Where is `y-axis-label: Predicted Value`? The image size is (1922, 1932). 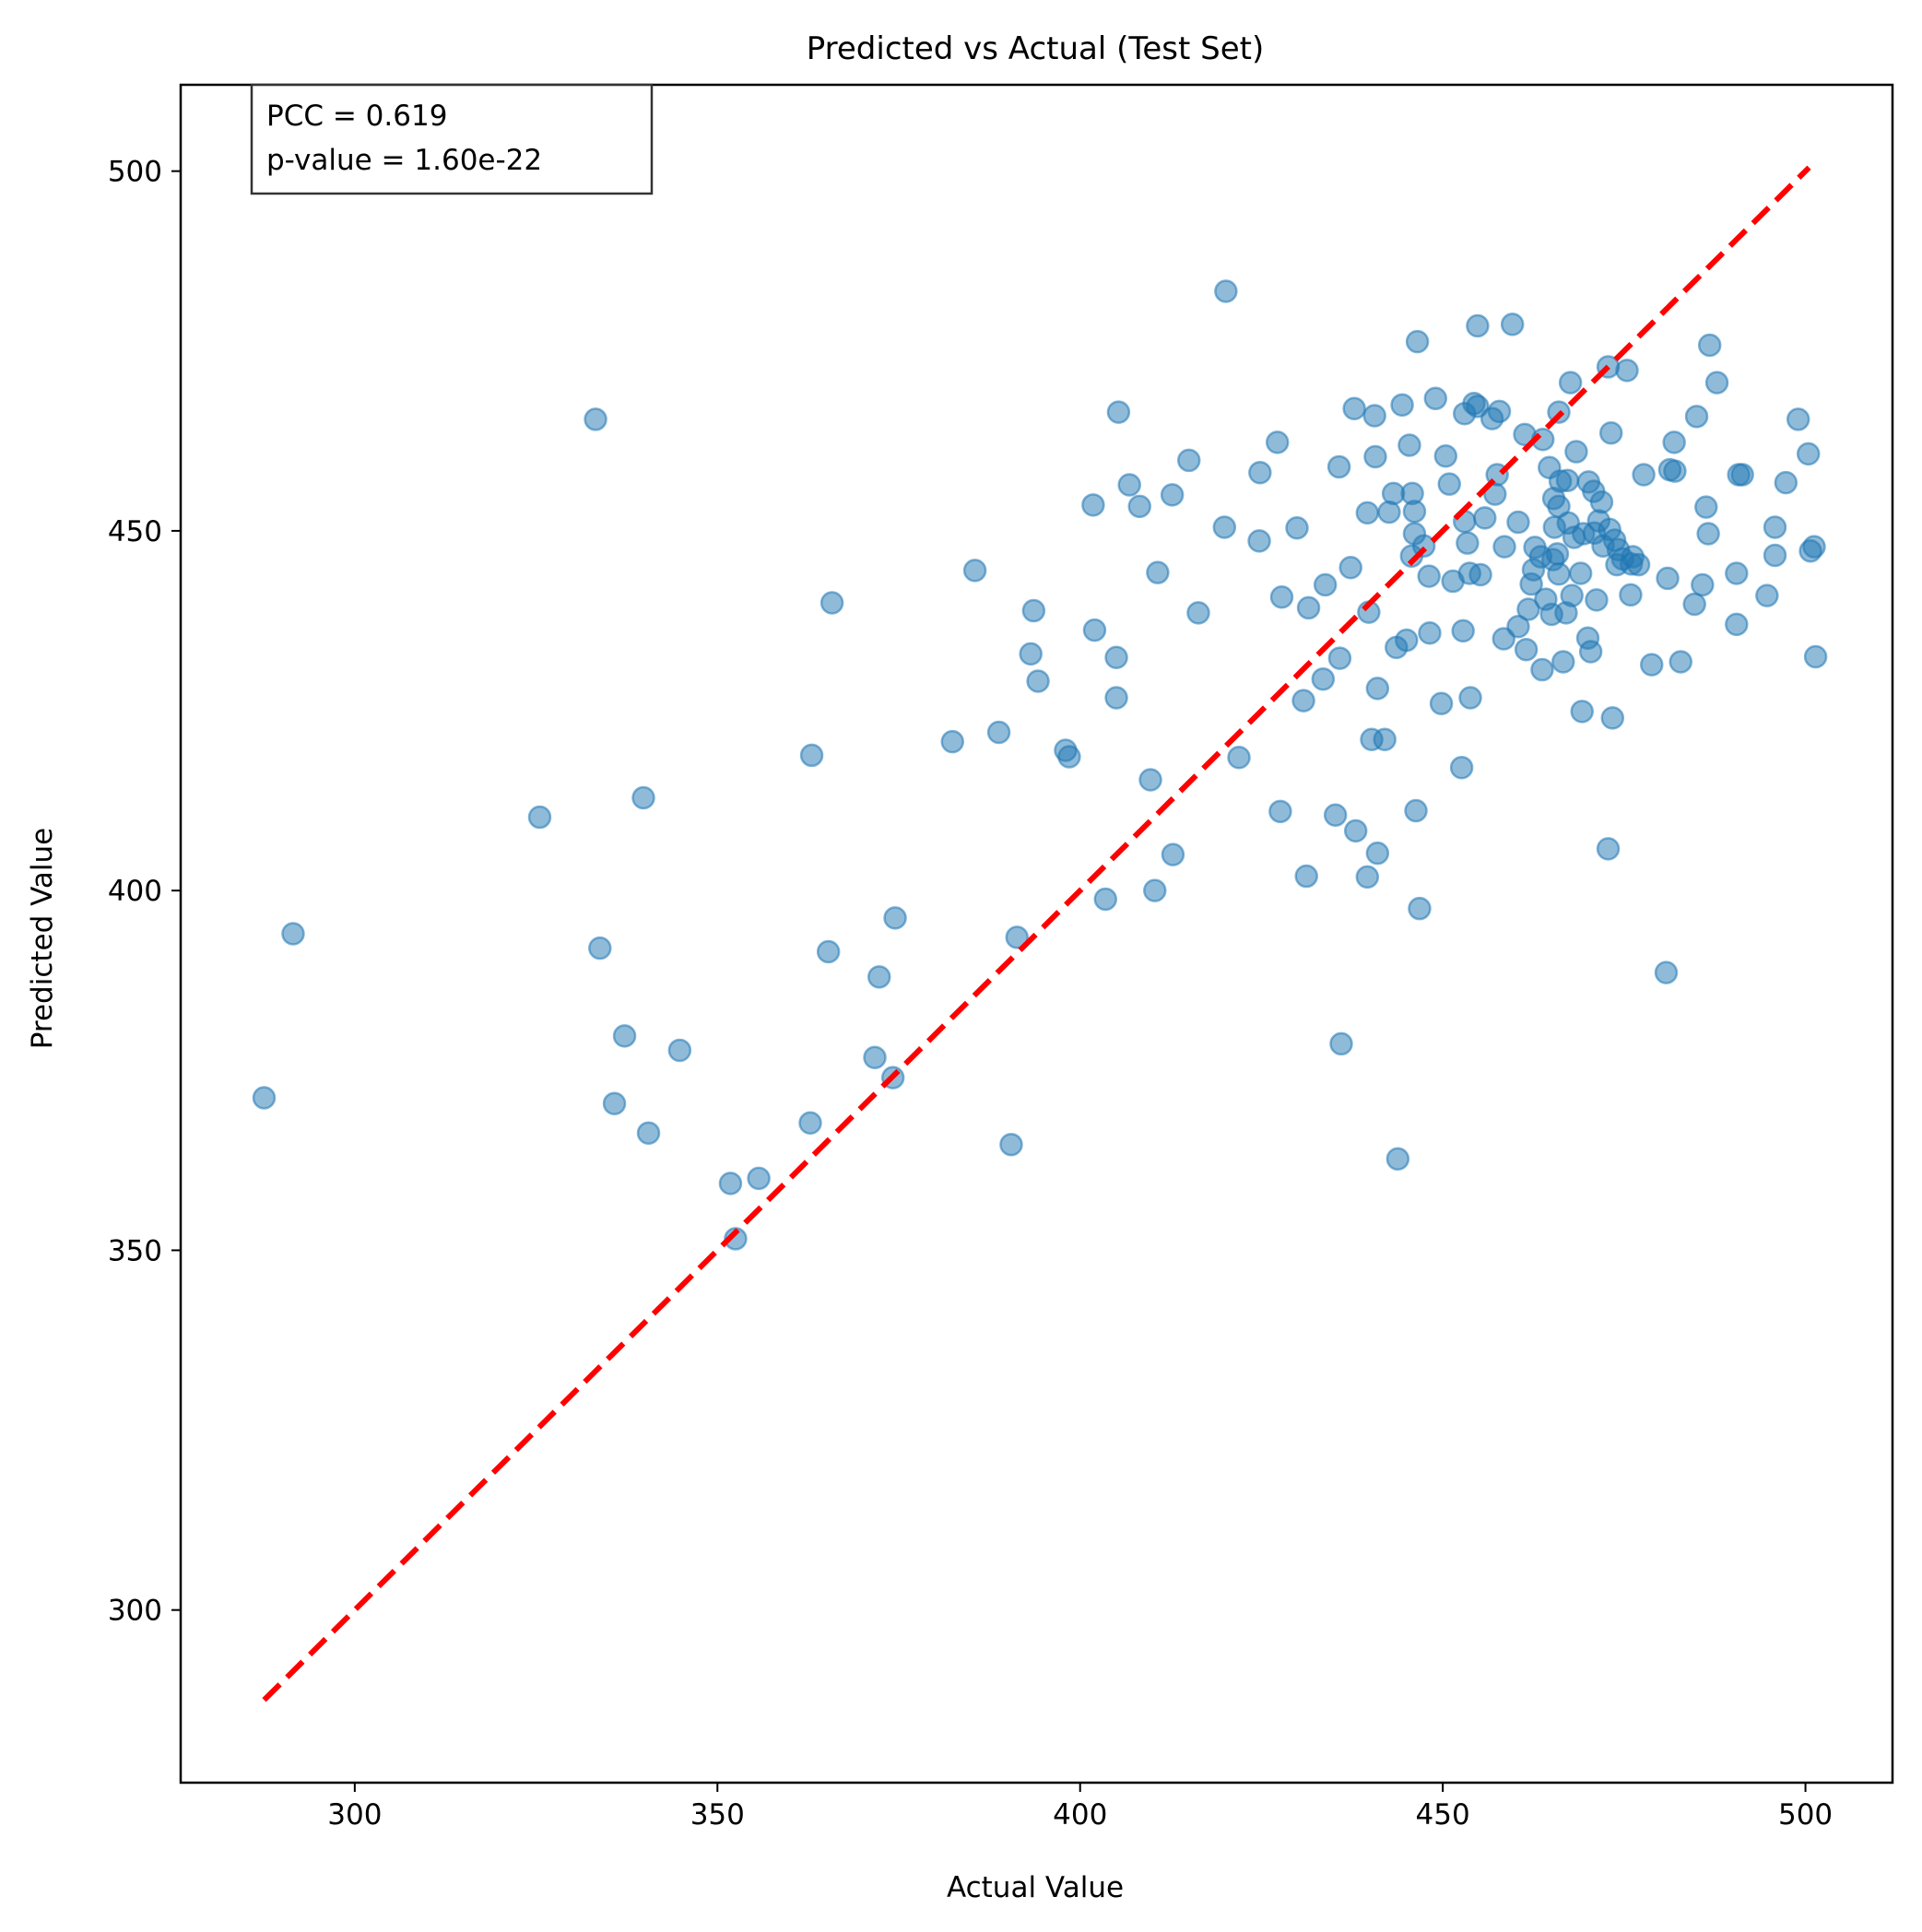 y-axis-label: Predicted Value is located at coordinates (43, 939).